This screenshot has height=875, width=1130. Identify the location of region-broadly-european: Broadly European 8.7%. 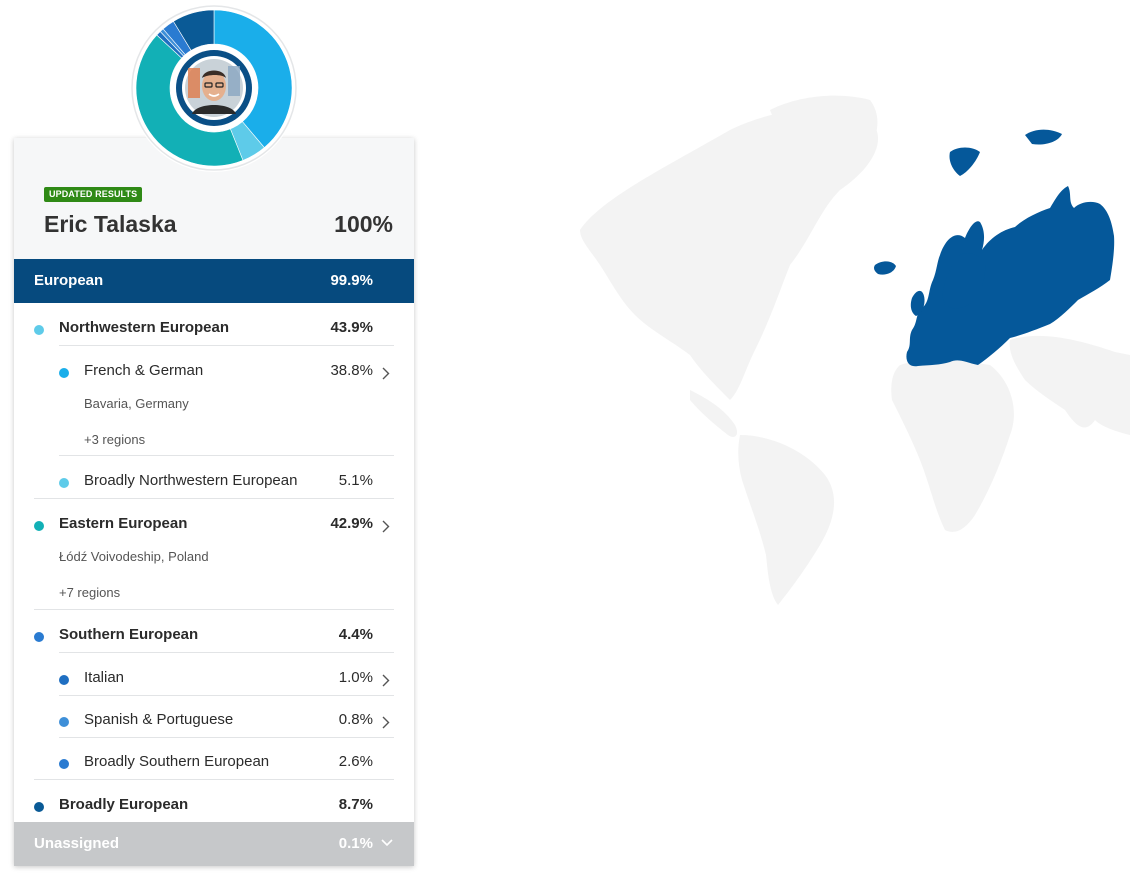
(214, 805).